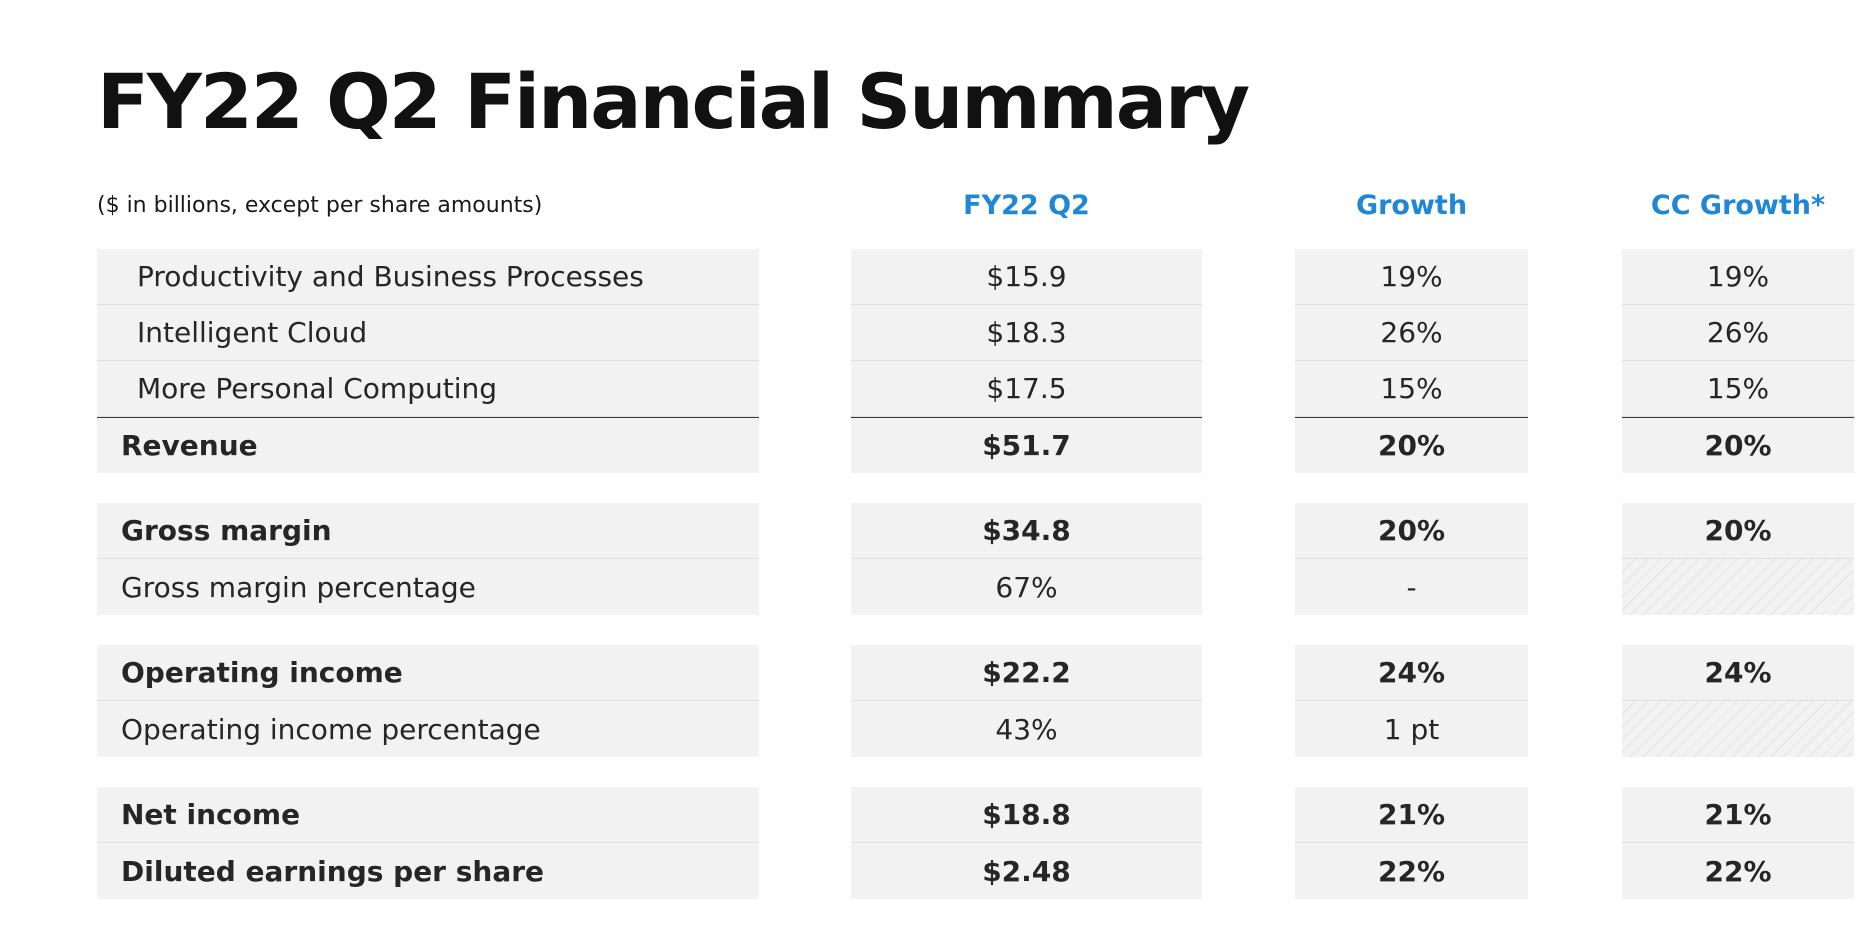  Describe the element at coordinates (1411, 815) in the screenshot. I see `row-growth-net-income: 21%` at that location.